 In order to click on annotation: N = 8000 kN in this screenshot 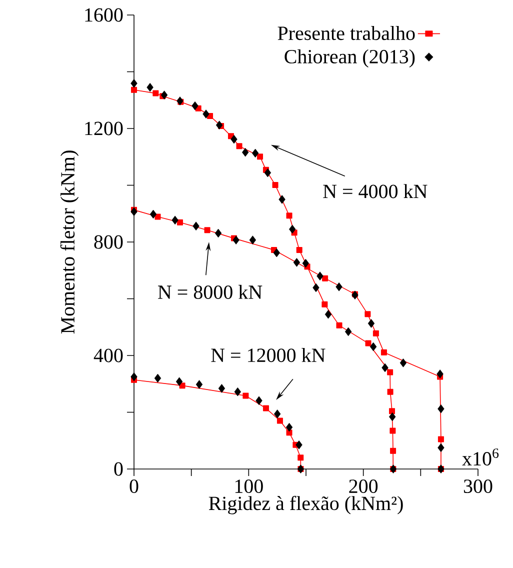, I will do `click(210, 291)`.